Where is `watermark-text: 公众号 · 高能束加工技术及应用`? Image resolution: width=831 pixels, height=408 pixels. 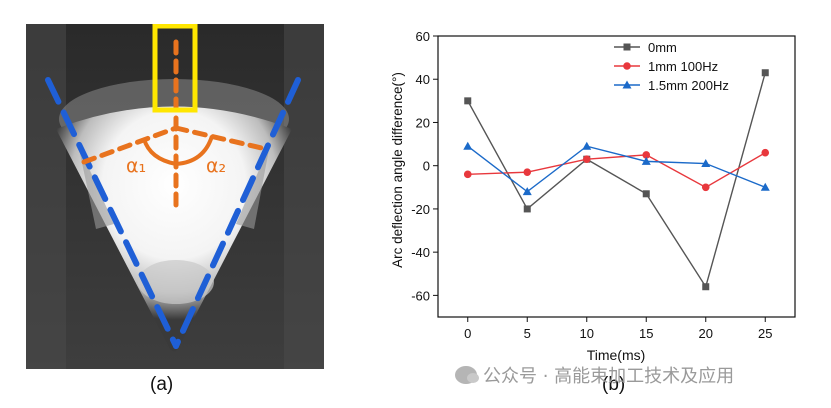
watermark-text: 公众号 · 高能束加工技术及应用 is located at coordinates (609, 376).